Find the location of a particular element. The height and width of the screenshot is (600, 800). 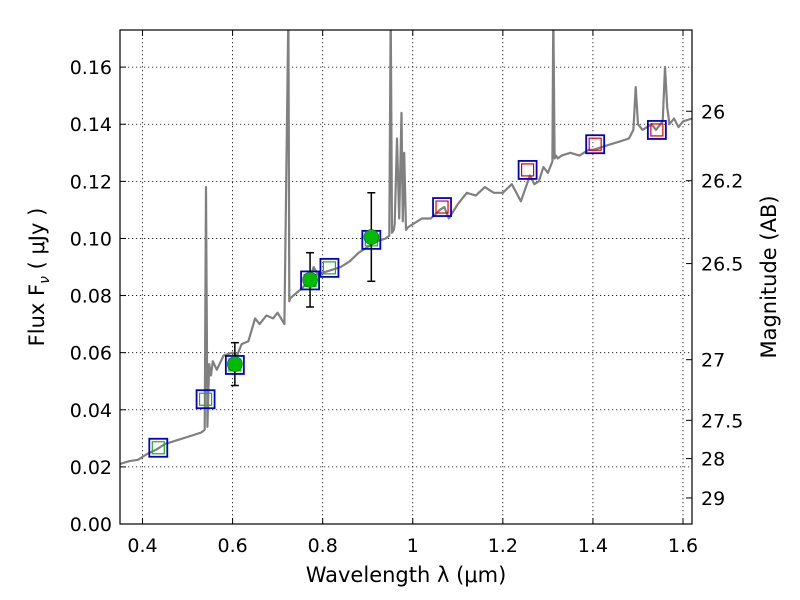

y2-tick-label: 26.2 is located at coordinates (722, 182).